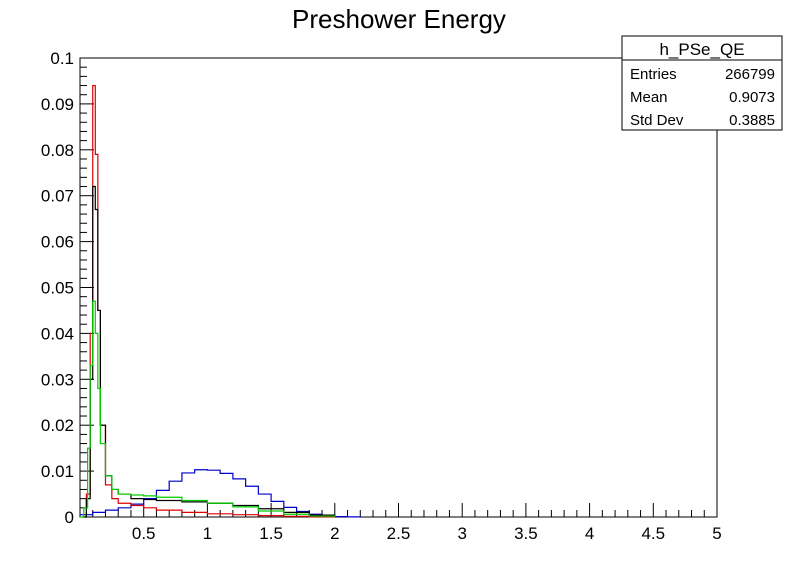  What do you see at coordinates (271, 533) in the screenshot?
I see `x-tick-label: 1.5` at bounding box center [271, 533].